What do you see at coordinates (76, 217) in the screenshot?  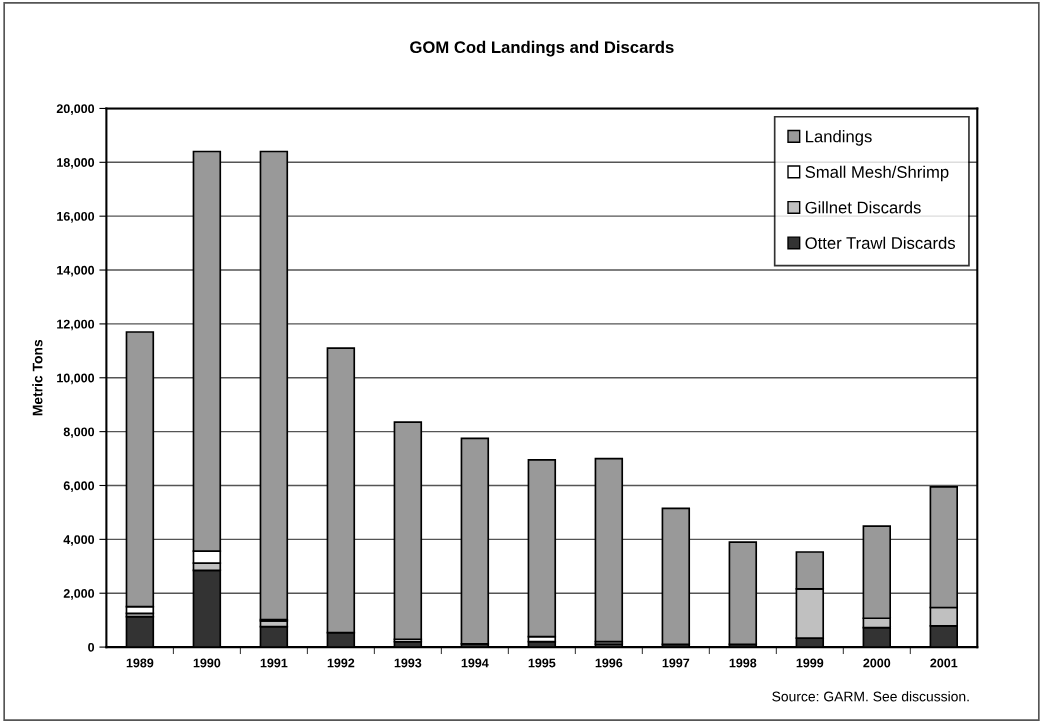 I see `y-tick-label: 16,000` at bounding box center [76, 217].